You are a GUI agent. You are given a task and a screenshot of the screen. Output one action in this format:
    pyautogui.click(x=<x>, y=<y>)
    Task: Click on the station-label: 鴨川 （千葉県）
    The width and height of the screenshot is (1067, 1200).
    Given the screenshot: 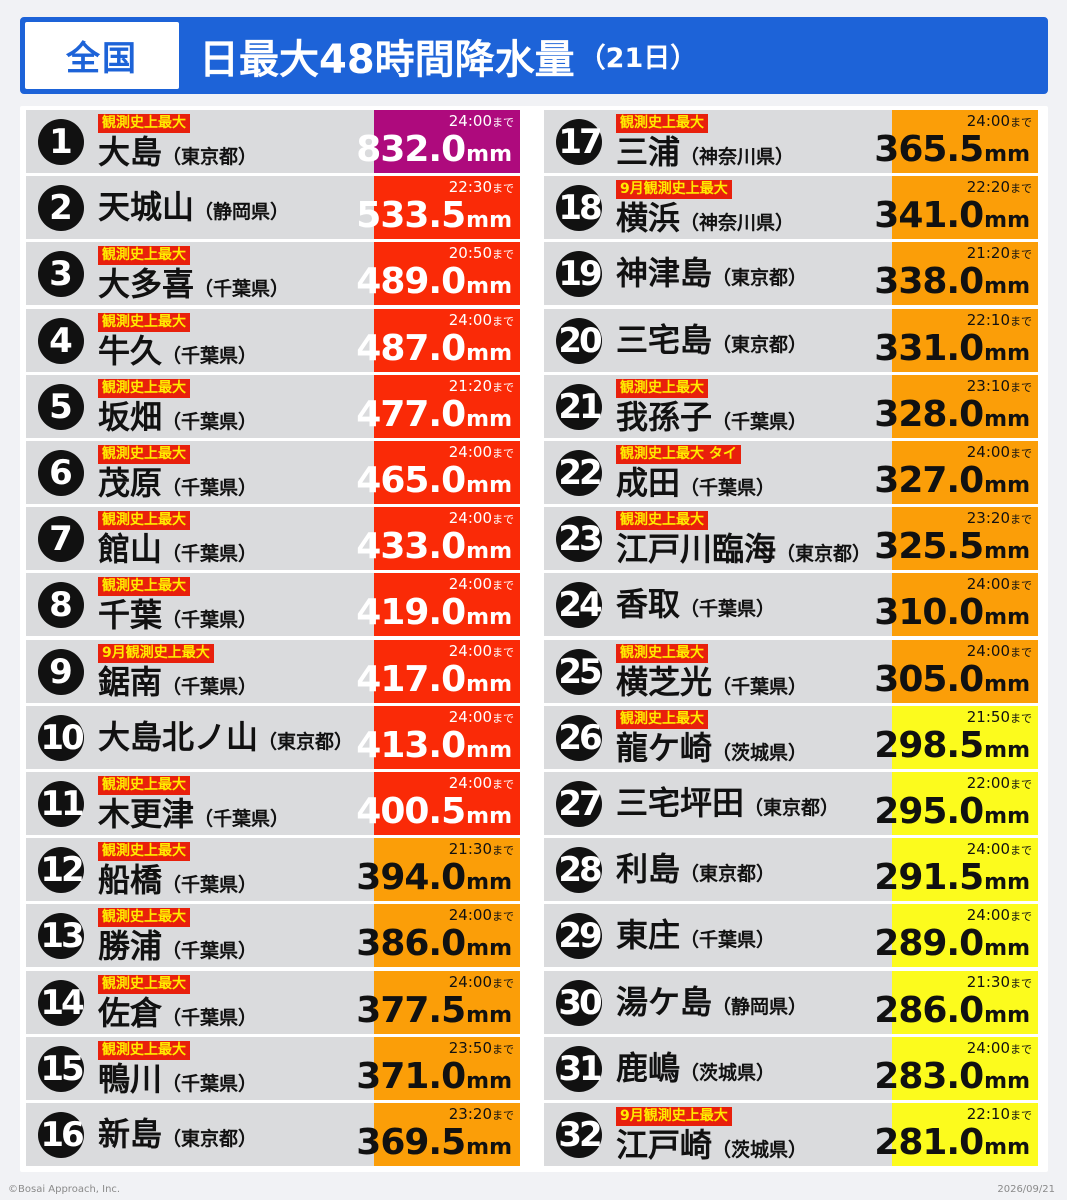 What is the action you would take?
    pyautogui.click(x=177, y=1079)
    